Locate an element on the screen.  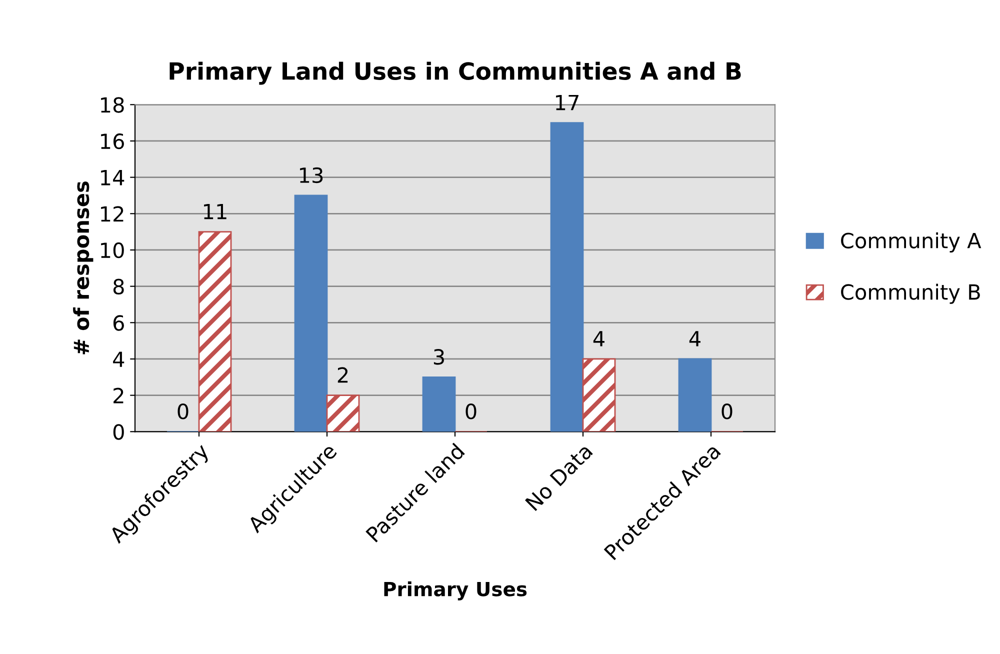
y-tick-label: 6 is located at coordinates (118, 323).